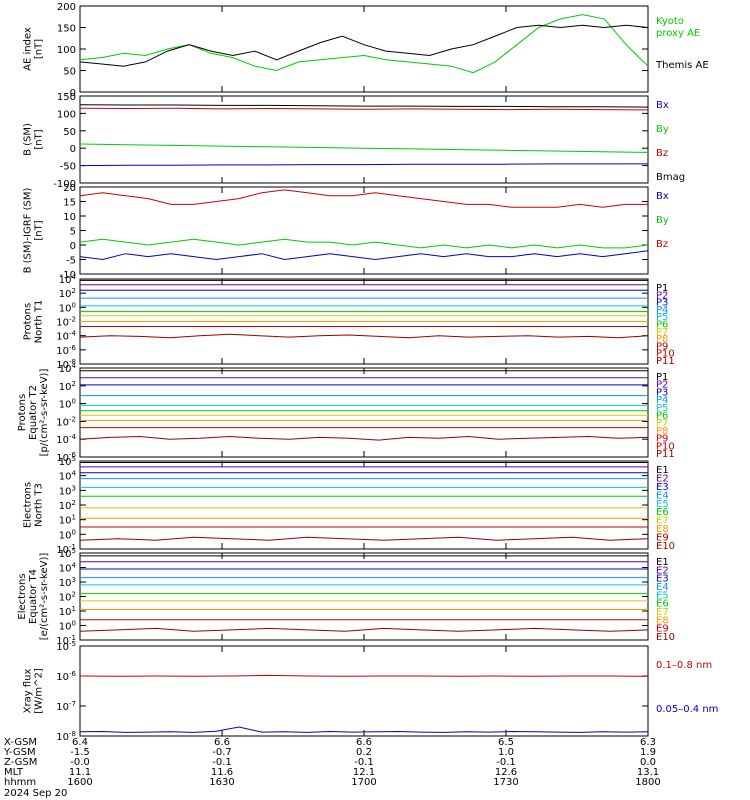  Describe the element at coordinates (662, 570) in the screenshot. I see `legend-entry: E2` at that location.